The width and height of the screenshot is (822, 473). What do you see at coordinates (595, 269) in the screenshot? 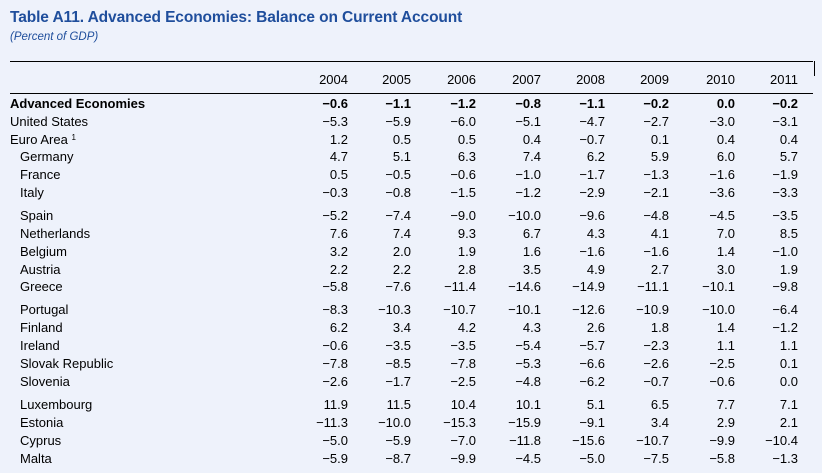
I see `table-cell: 4.9` at bounding box center [595, 269].